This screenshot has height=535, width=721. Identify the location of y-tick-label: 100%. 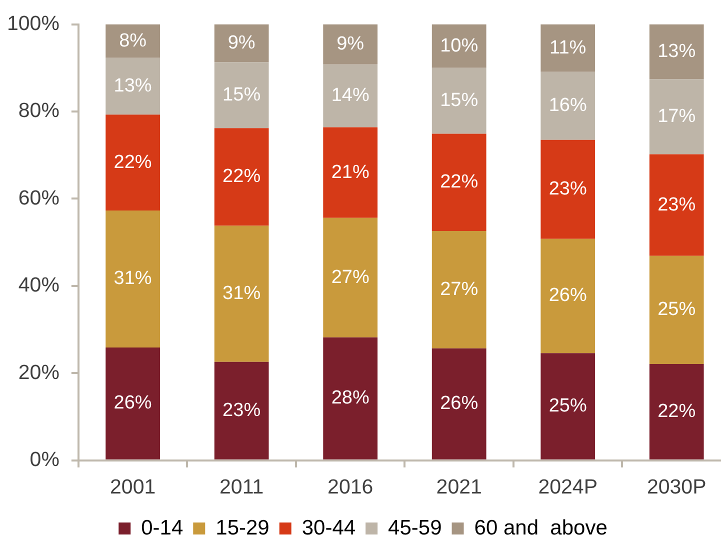
(33, 23).